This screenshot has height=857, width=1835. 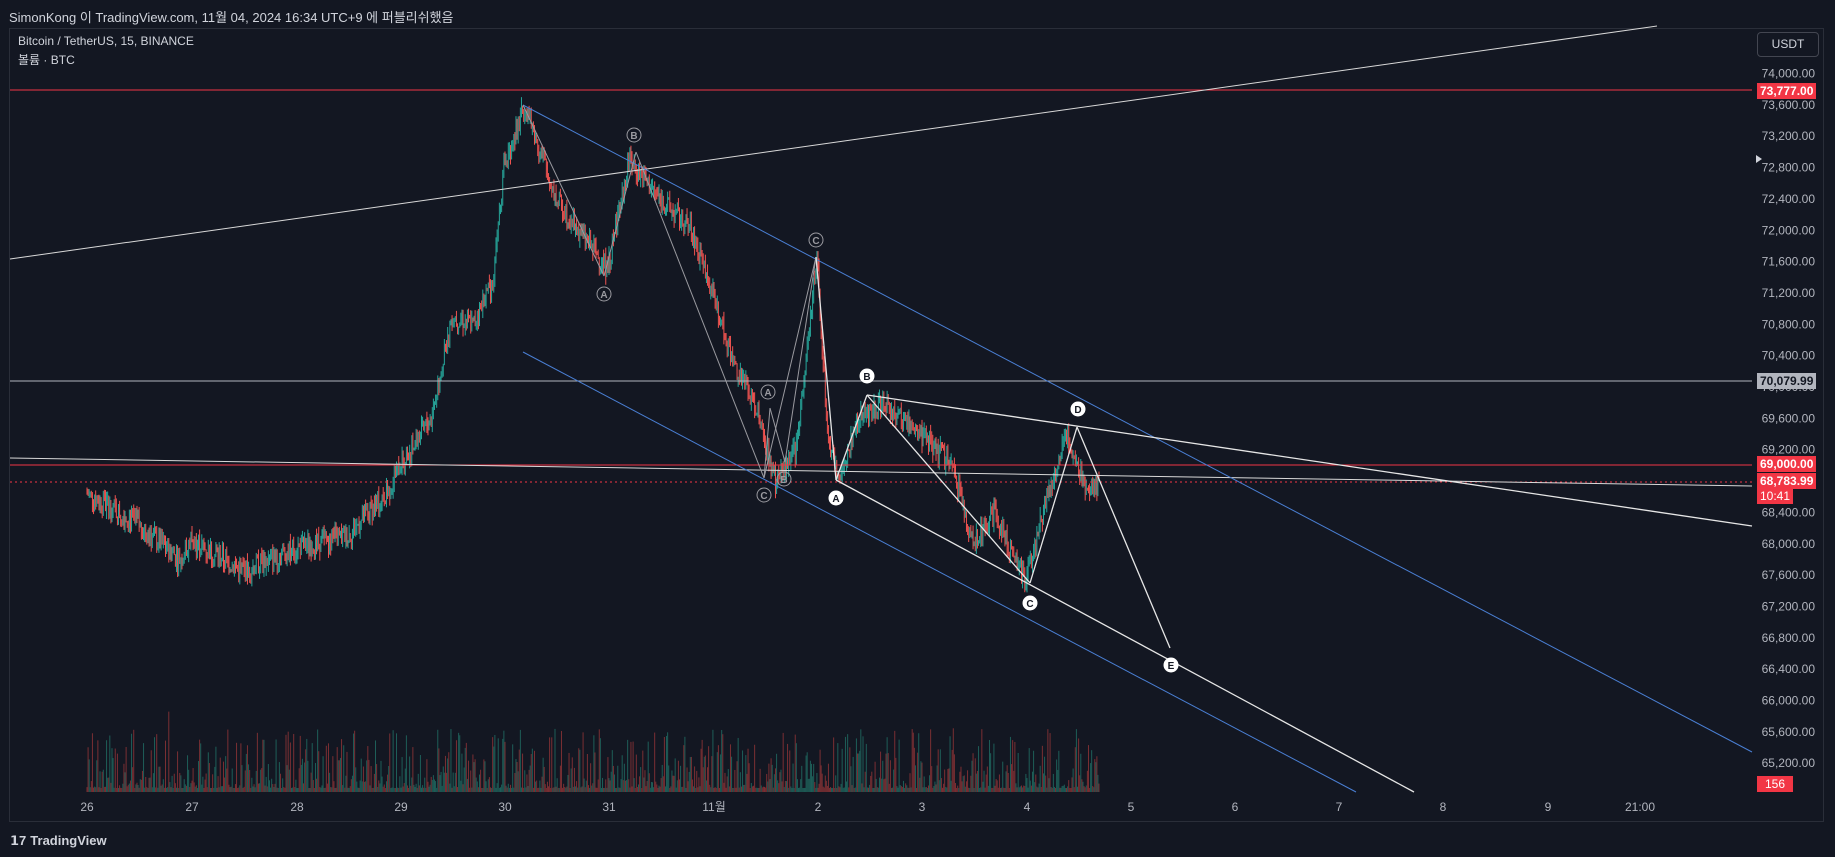 I want to click on symbol-legend: Bitcoin / TetherUS, 15, BINANCE, so click(x=106, y=41).